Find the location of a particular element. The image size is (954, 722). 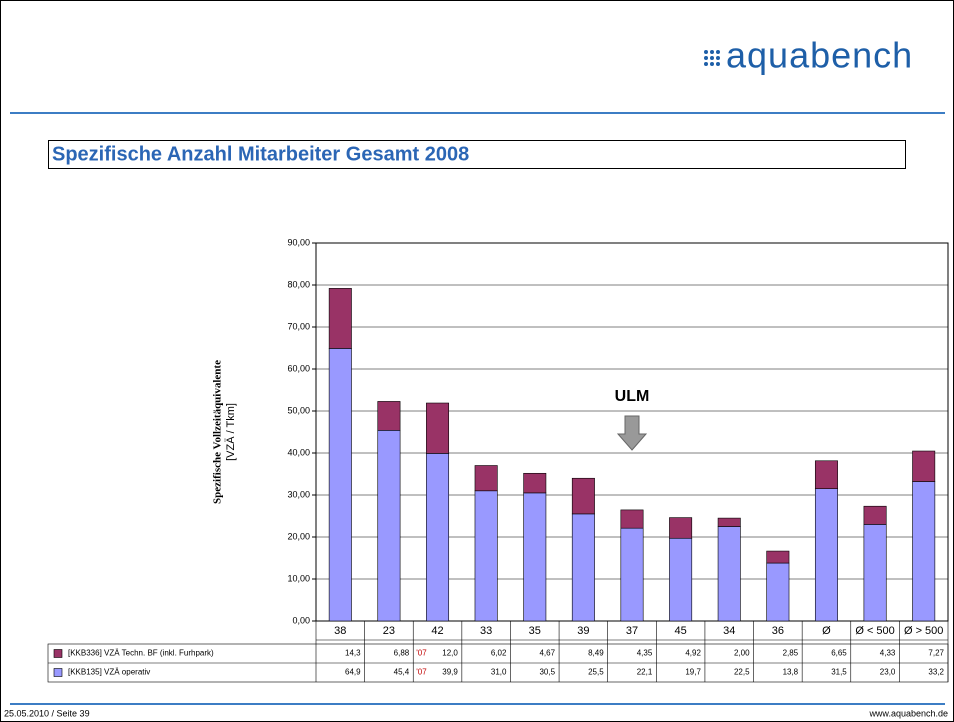

x-tick-label: Ø < 500 is located at coordinates (874, 631).